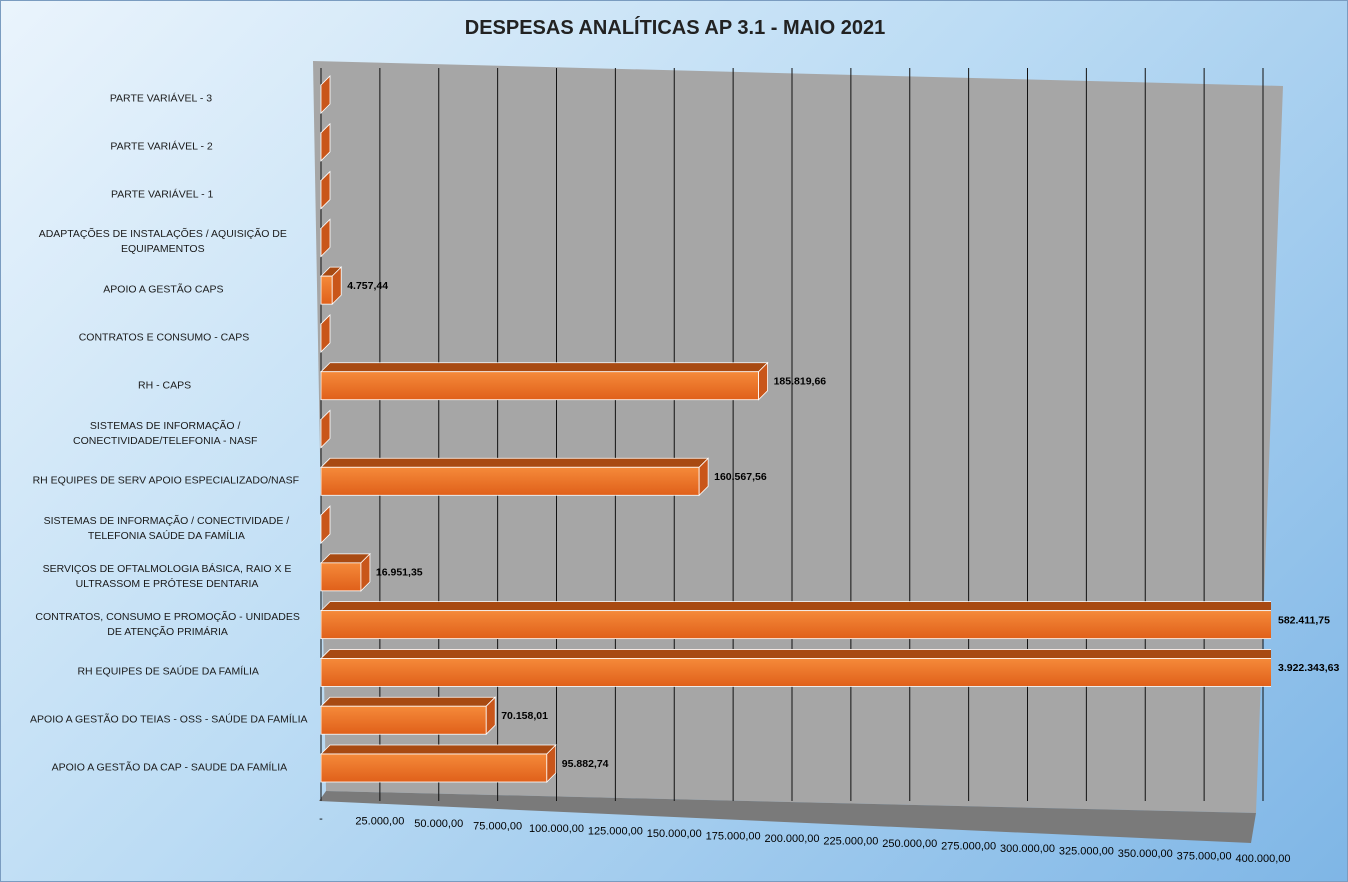 The width and height of the screenshot is (1348, 882). What do you see at coordinates (850, 841) in the screenshot?
I see `x-tick-label: 225.000,00` at bounding box center [850, 841].